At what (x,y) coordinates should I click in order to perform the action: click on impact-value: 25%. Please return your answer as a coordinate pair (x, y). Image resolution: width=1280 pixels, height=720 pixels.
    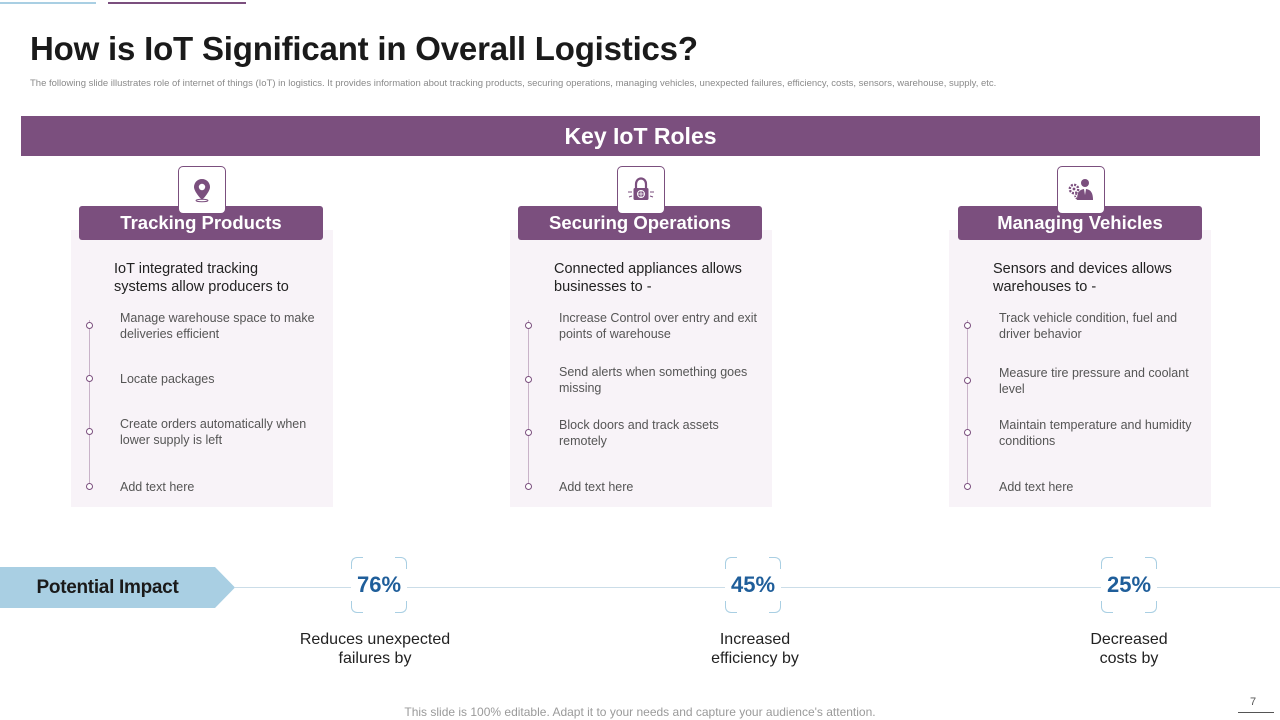
    Looking at the image, I should click on (1129, 584).